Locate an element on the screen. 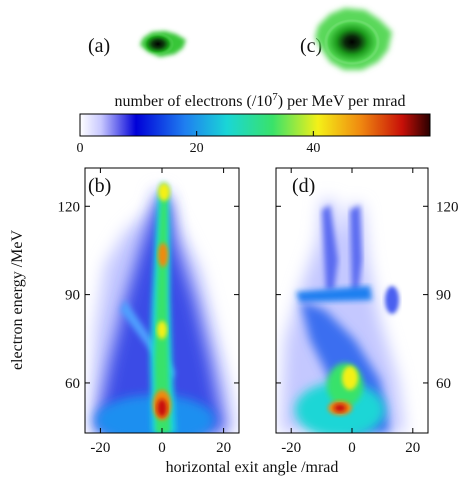 This screenshot has width=468, height=480. x-tick-label-b: 20 is located at coordinates (223, 448).